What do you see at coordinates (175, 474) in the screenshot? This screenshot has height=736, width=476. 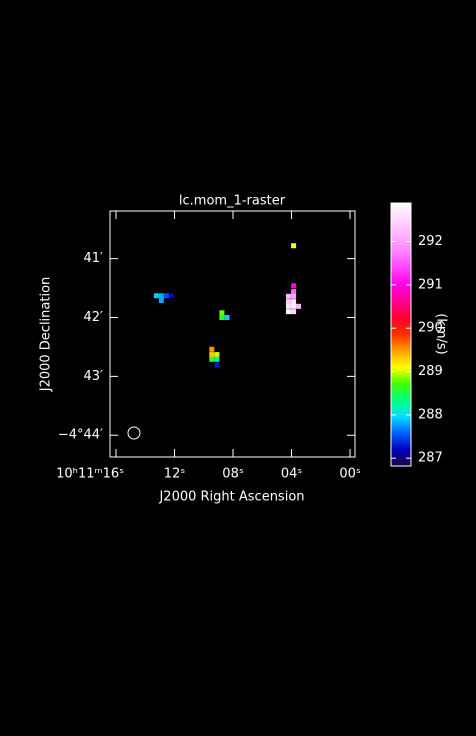 I see `x-tick-label: 12ˢ` at bounding box center [175, 474].